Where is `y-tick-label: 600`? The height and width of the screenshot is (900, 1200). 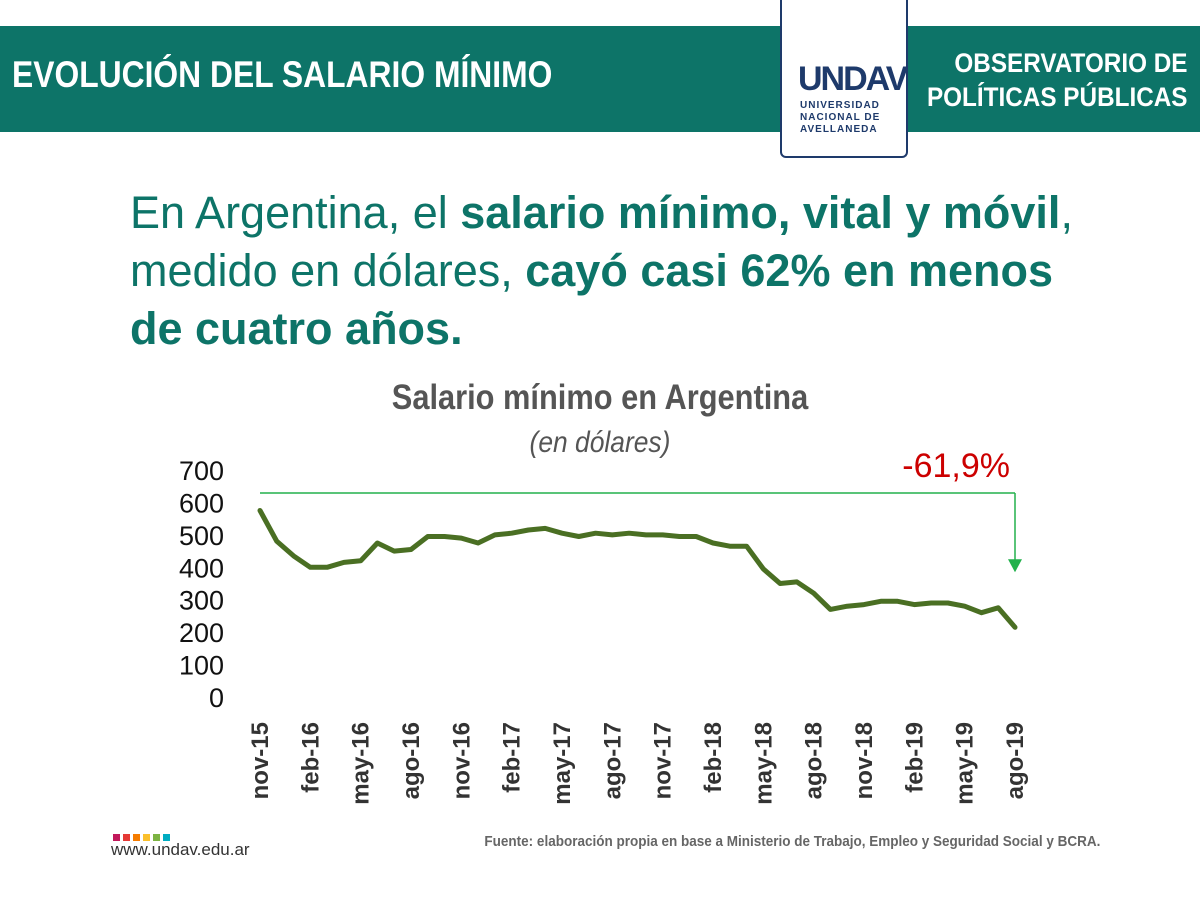
y-tick-label: 600 is located at coordinates (201, 503).